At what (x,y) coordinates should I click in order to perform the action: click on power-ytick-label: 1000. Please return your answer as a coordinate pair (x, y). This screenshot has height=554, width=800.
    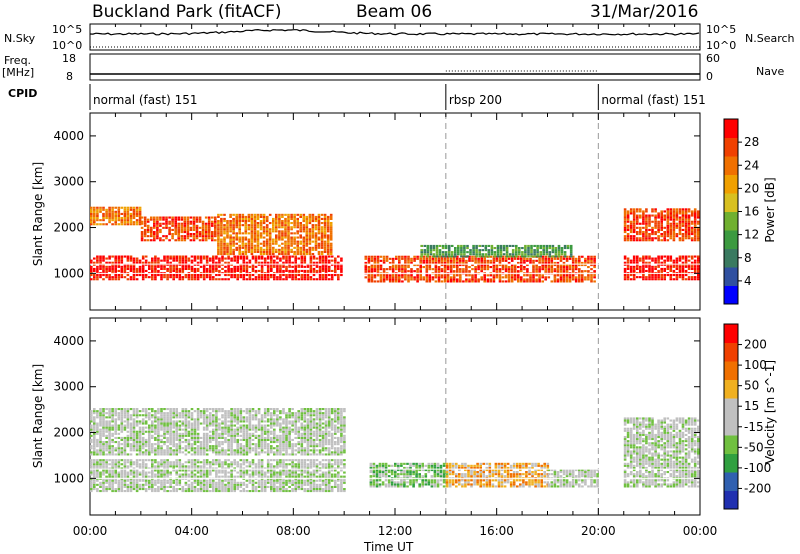
    Looking at the image, I should click on (68, 273).